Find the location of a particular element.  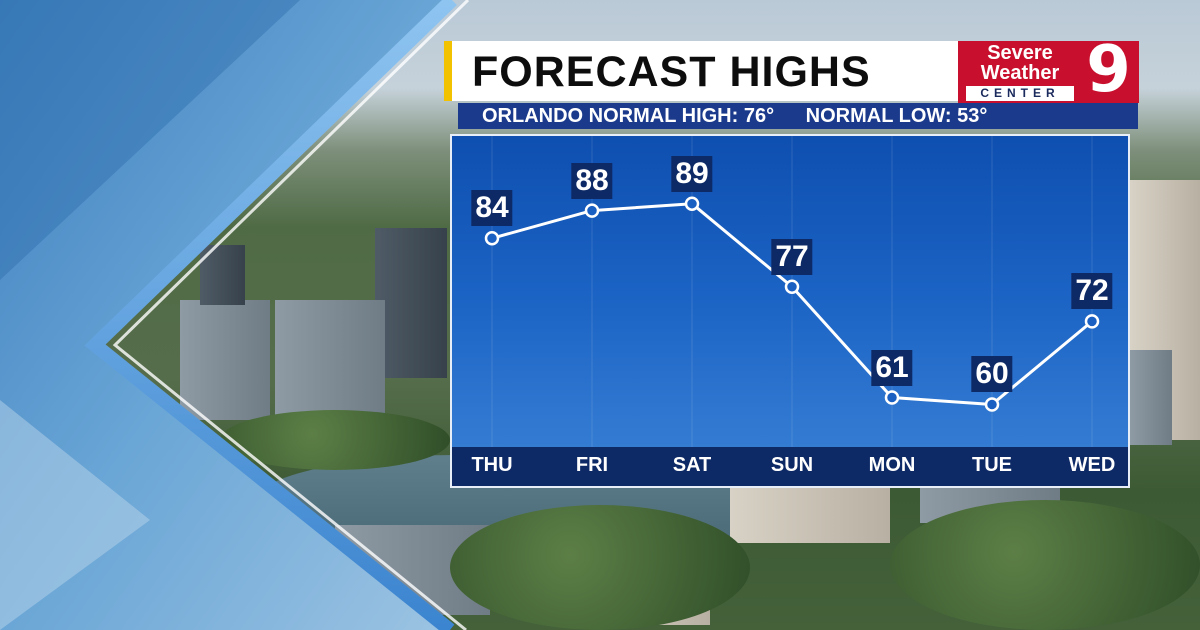

data-label-wed: 72 is located at coordinates (1092, 291).